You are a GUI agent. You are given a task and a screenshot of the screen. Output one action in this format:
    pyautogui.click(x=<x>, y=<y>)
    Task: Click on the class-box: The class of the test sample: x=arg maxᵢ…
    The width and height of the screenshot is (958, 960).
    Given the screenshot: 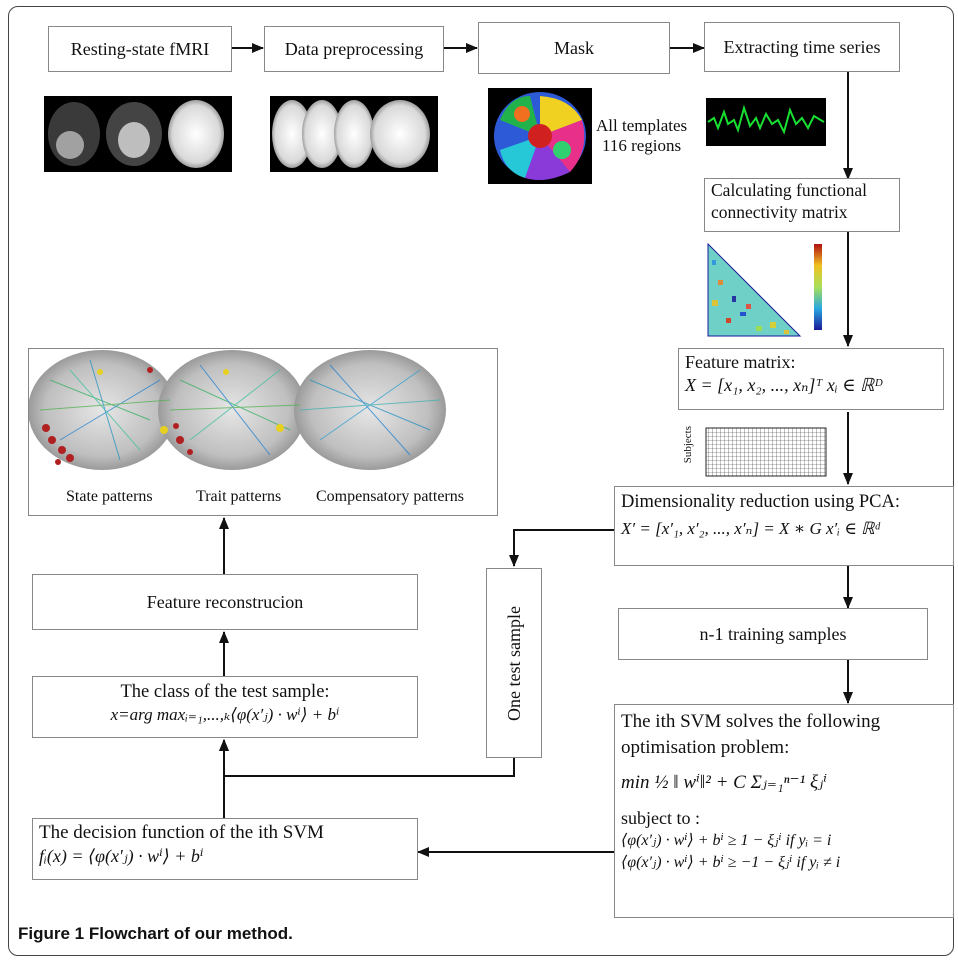 What is the action you would take?
    pyautogui.click(x=225, y=707)
    